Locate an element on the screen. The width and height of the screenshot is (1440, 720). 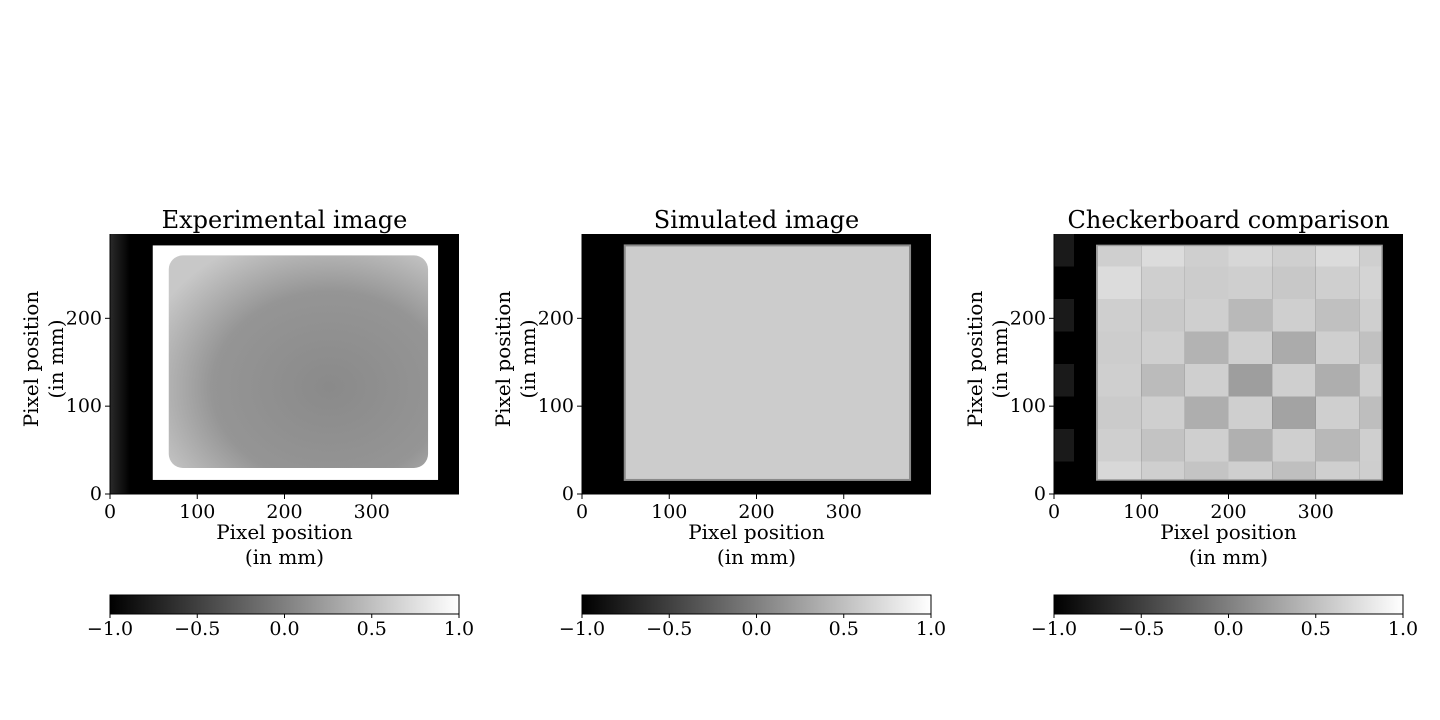
sample-interior is located at coordinates (298, 361).